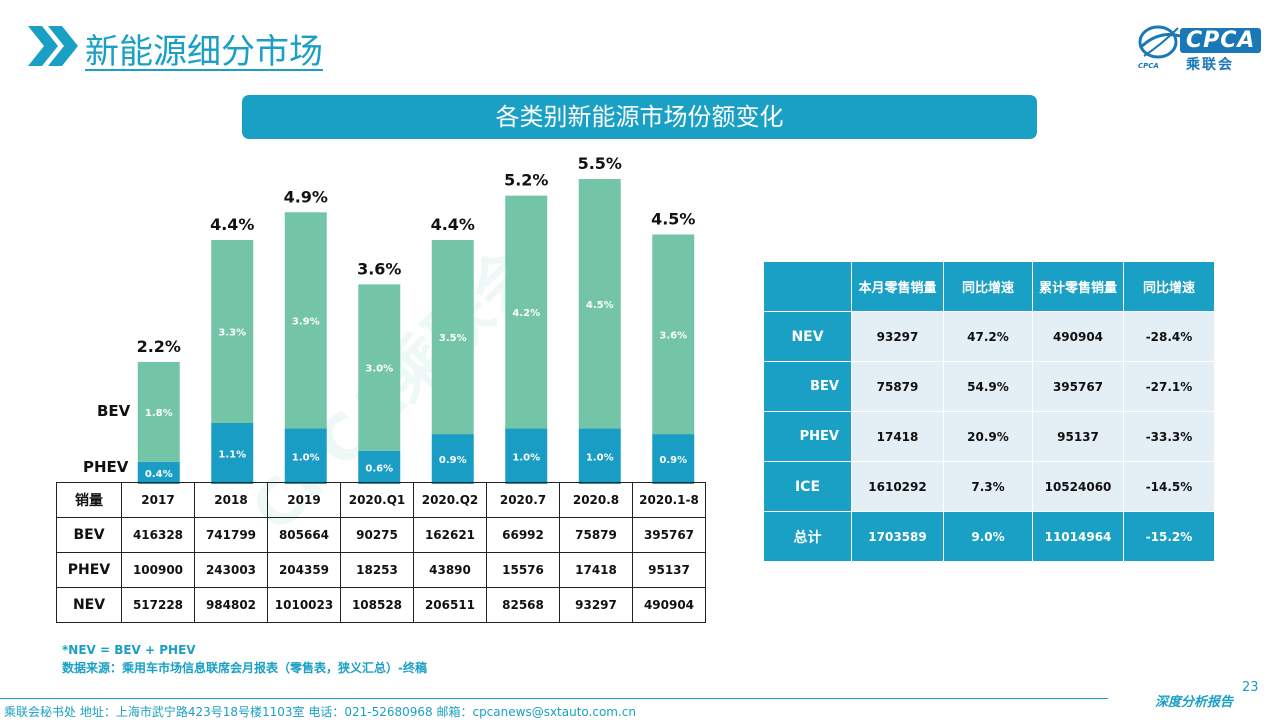  I want to click on summary-column-header: 累计零售销量, so click(1078, 286).